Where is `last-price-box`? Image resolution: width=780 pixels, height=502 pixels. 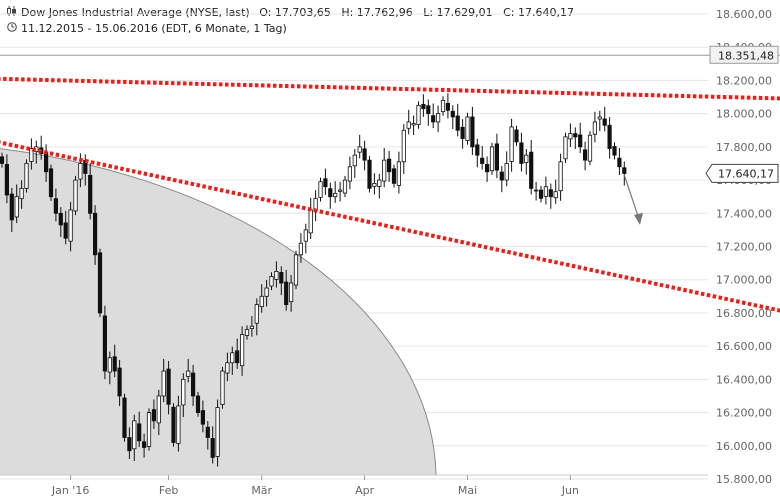 last-price-box is located at coordinates (742, 173).